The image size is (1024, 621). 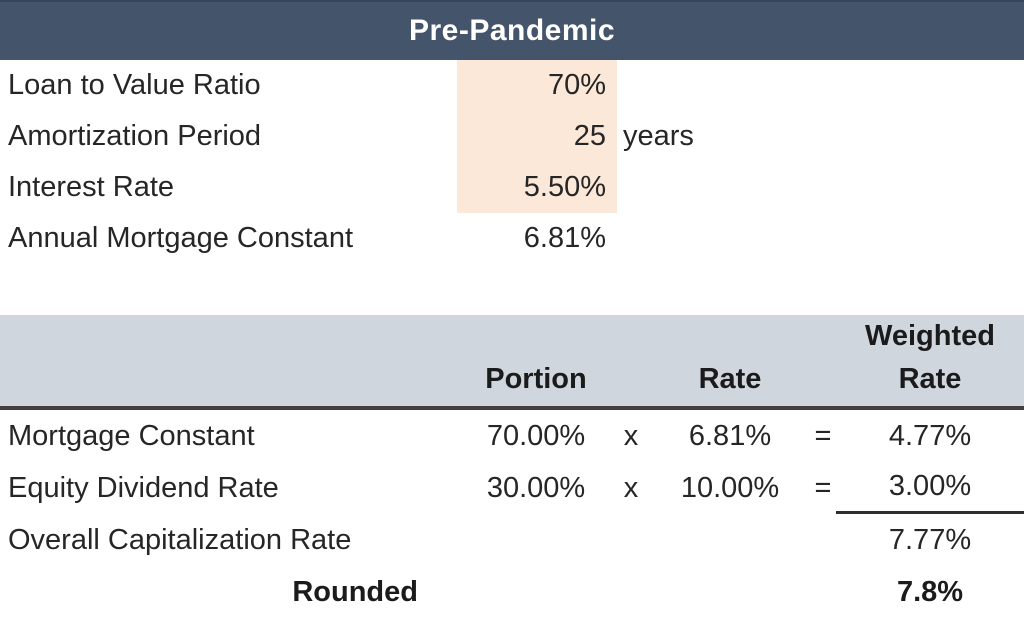 I want to click on table-row-overall-capitalization-rate: Overall Capitalization Rate 7.77%, so click(x=512, y=540).